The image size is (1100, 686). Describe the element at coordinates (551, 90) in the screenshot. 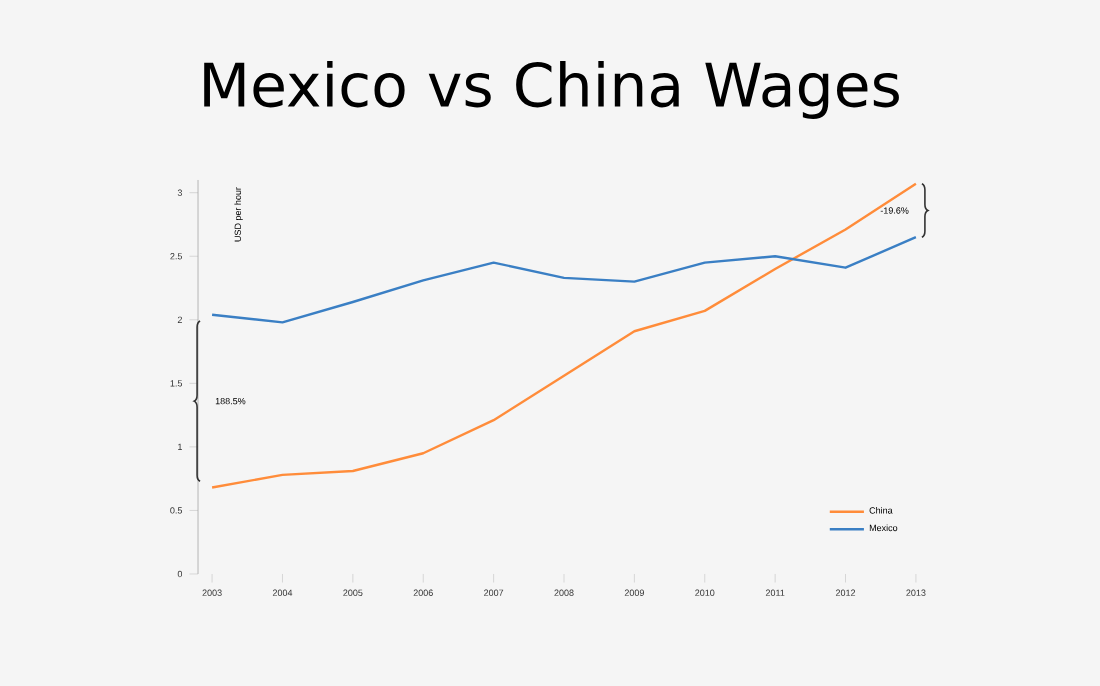

I see `chart-title: Mexico vs China Wages` at that location.